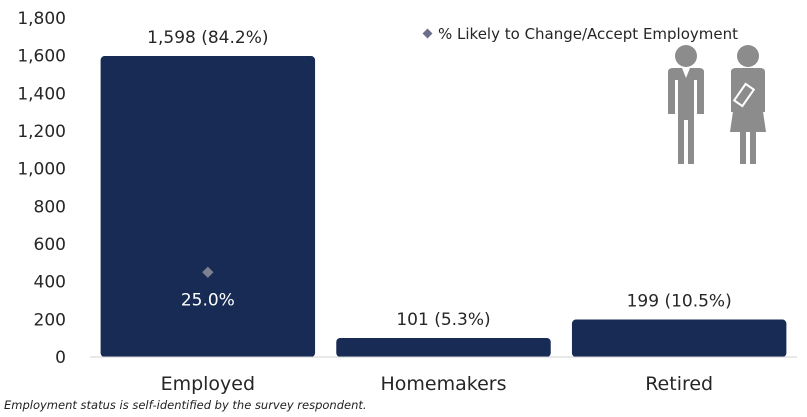  What do you see at coordinates (443, 320) in the screenshot?
I see `bar-data-label: 101 (5.3%)` at bounding box center [443, 320].